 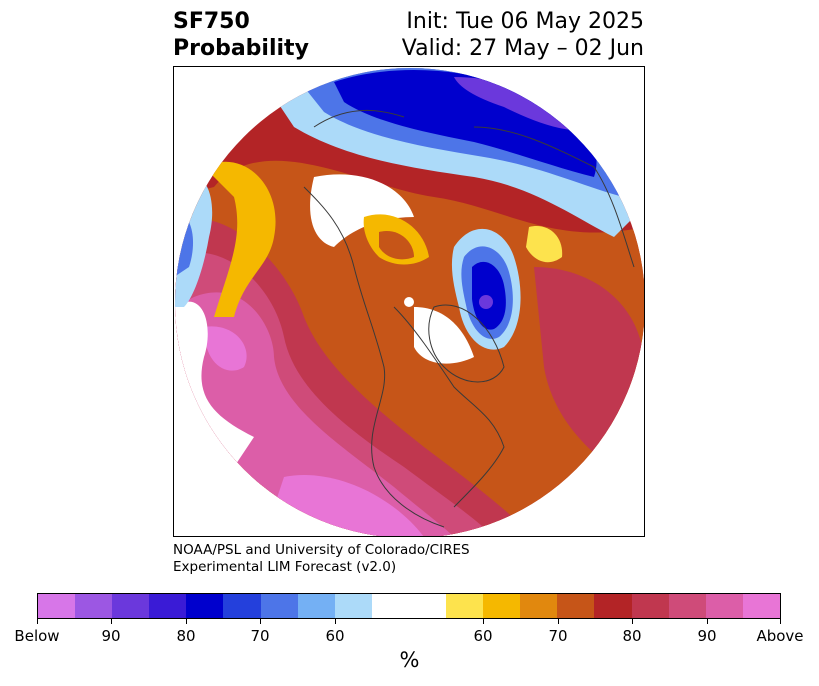 What do you see at coordinates (362, 210) in the screenshot?
I see `neutral-canada` at bounding box center [362, 210].